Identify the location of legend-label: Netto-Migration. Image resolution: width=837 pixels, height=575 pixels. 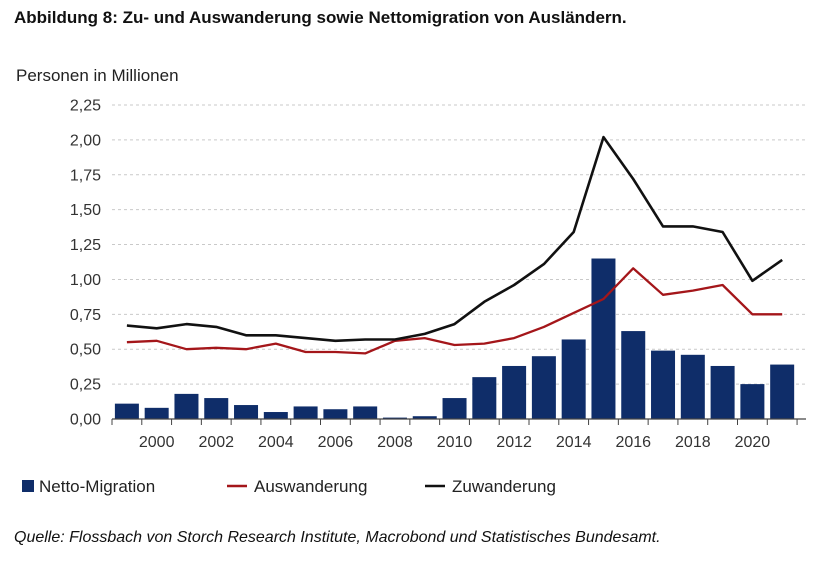
(97, 486).